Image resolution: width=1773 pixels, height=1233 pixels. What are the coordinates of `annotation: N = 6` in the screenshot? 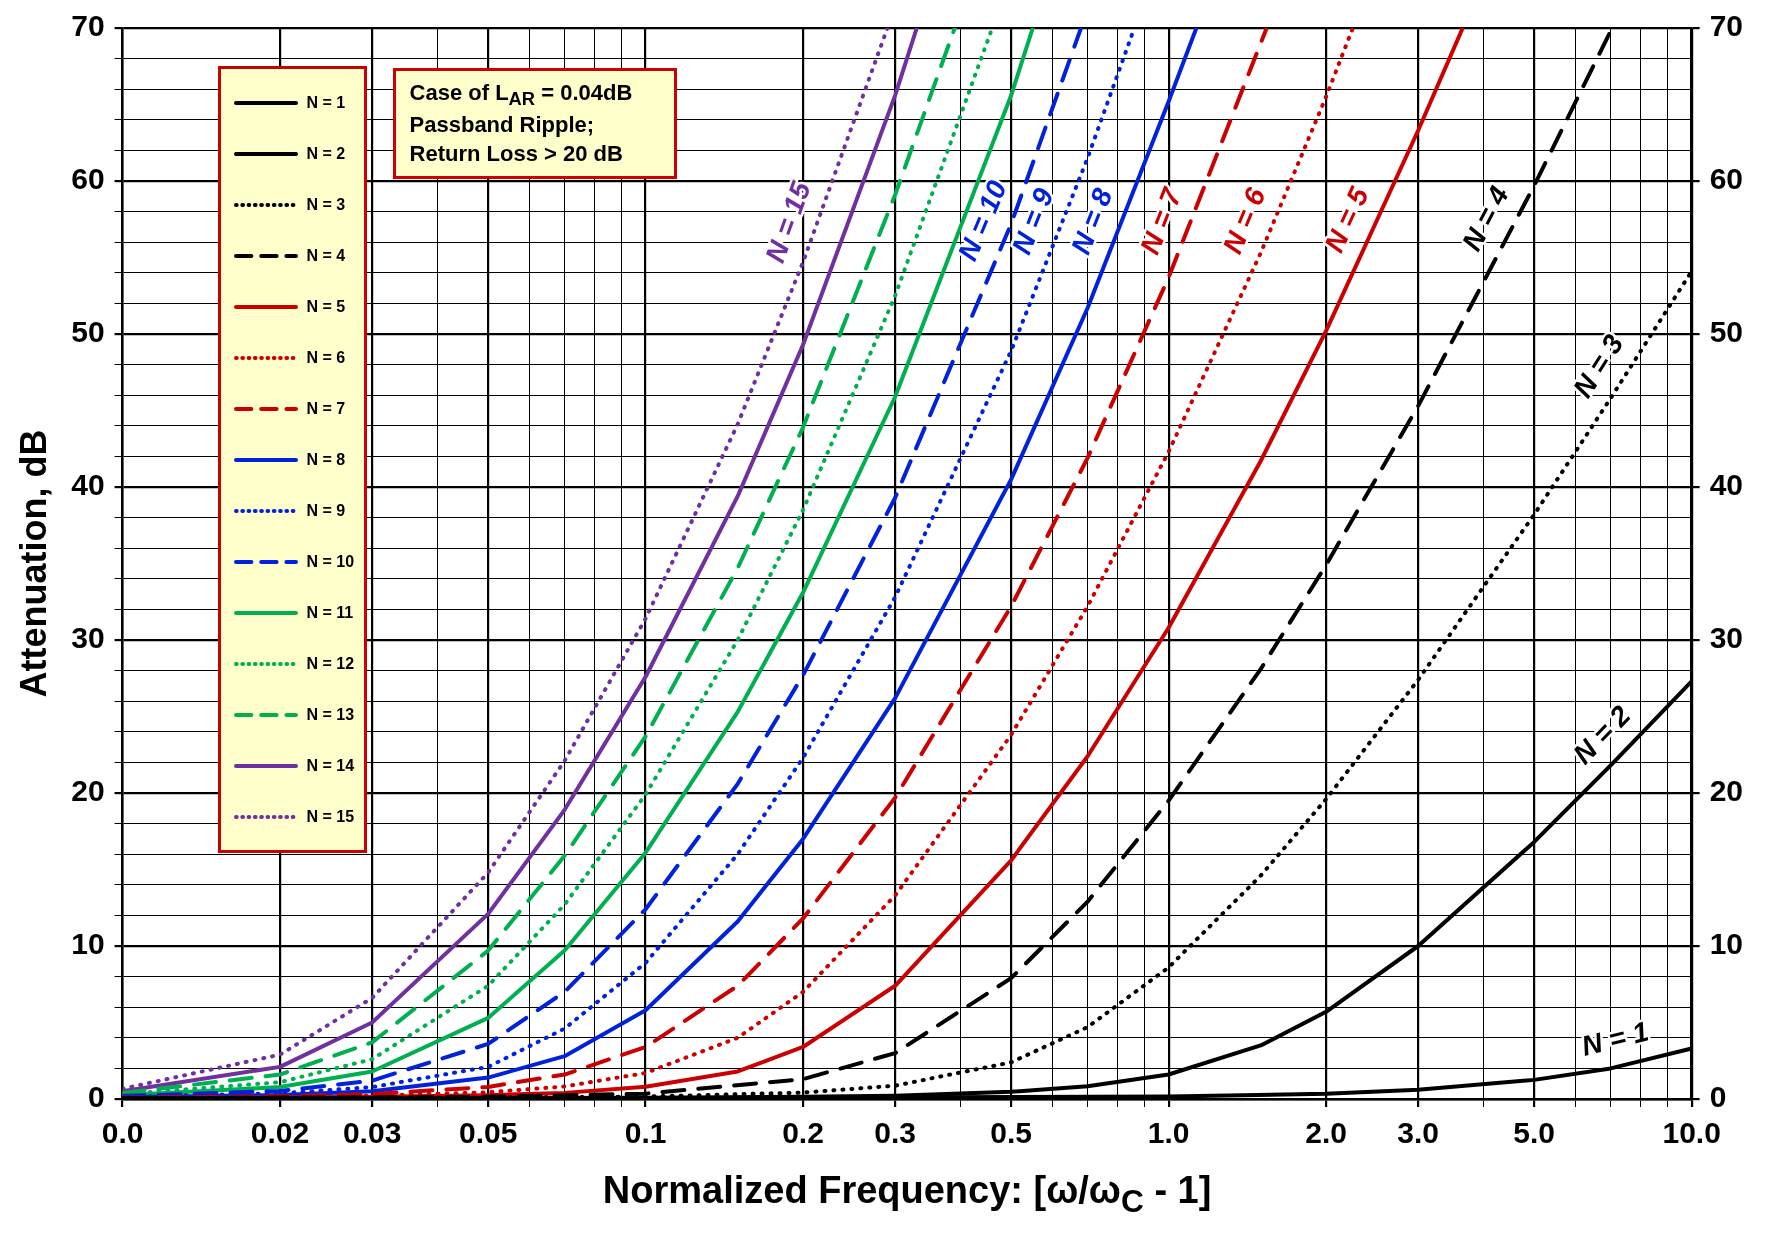 It's located at (1244, 220).